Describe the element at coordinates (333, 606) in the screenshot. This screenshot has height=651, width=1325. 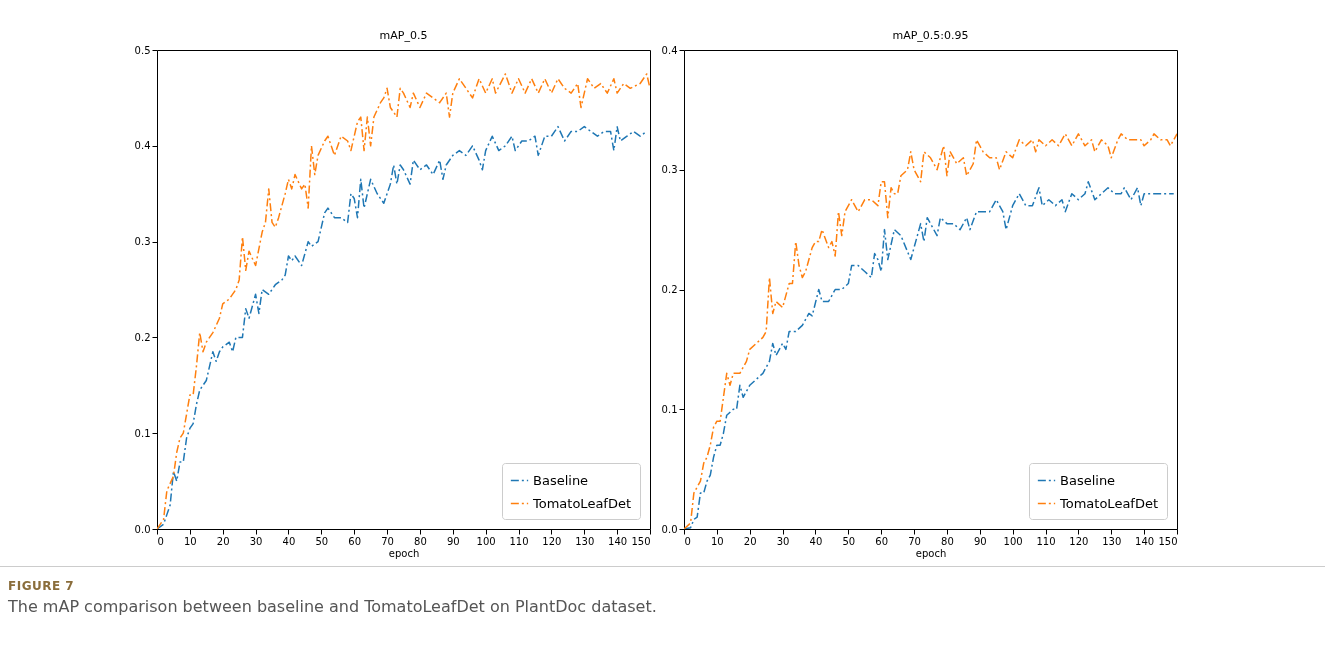
I see `text: The mAP comparison between baseline and TomatoLeafDet on PlantDoc dataset.` at that location.